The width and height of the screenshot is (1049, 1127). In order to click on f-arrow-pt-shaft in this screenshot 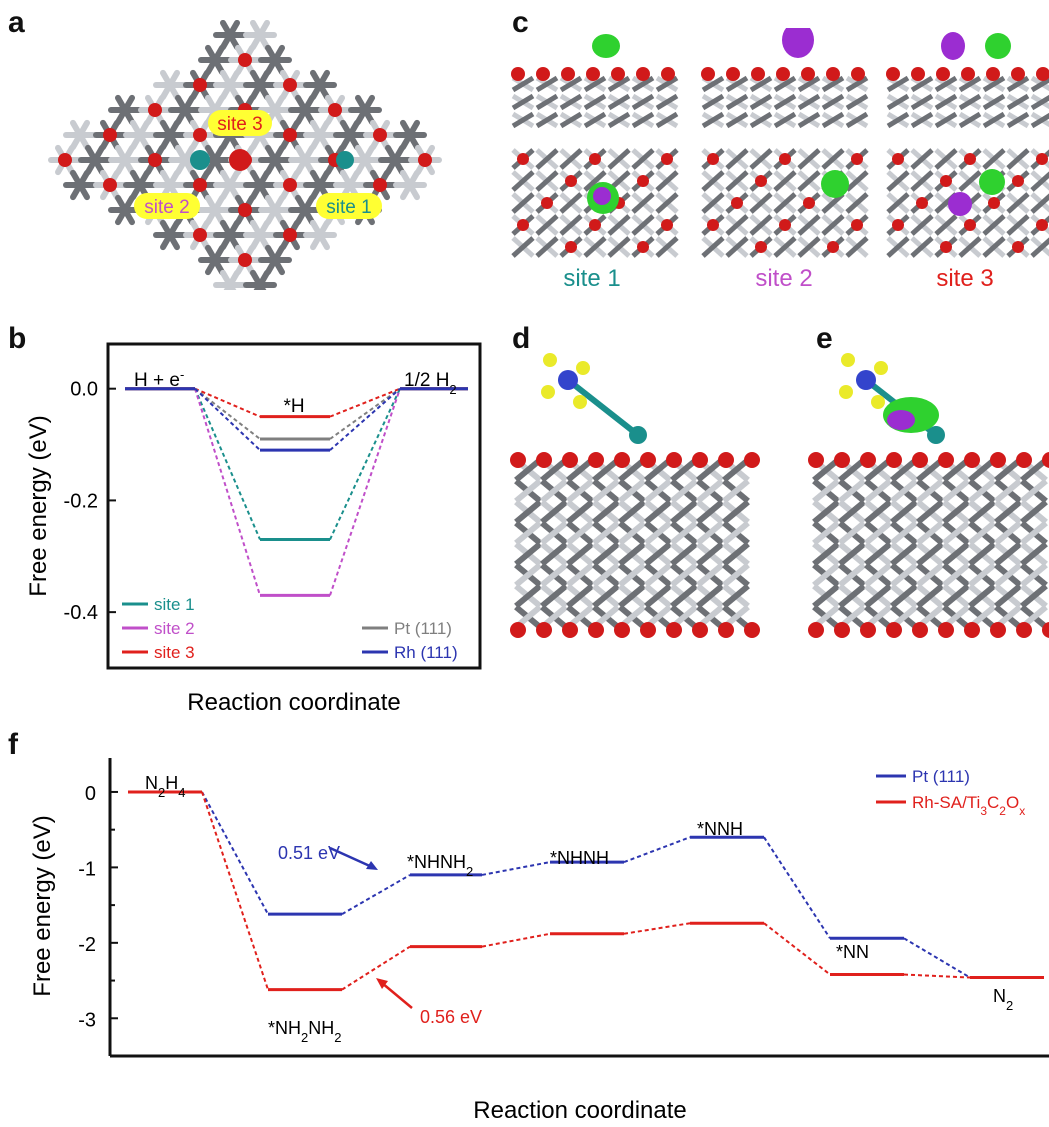, I will do `click(351, 857)`.